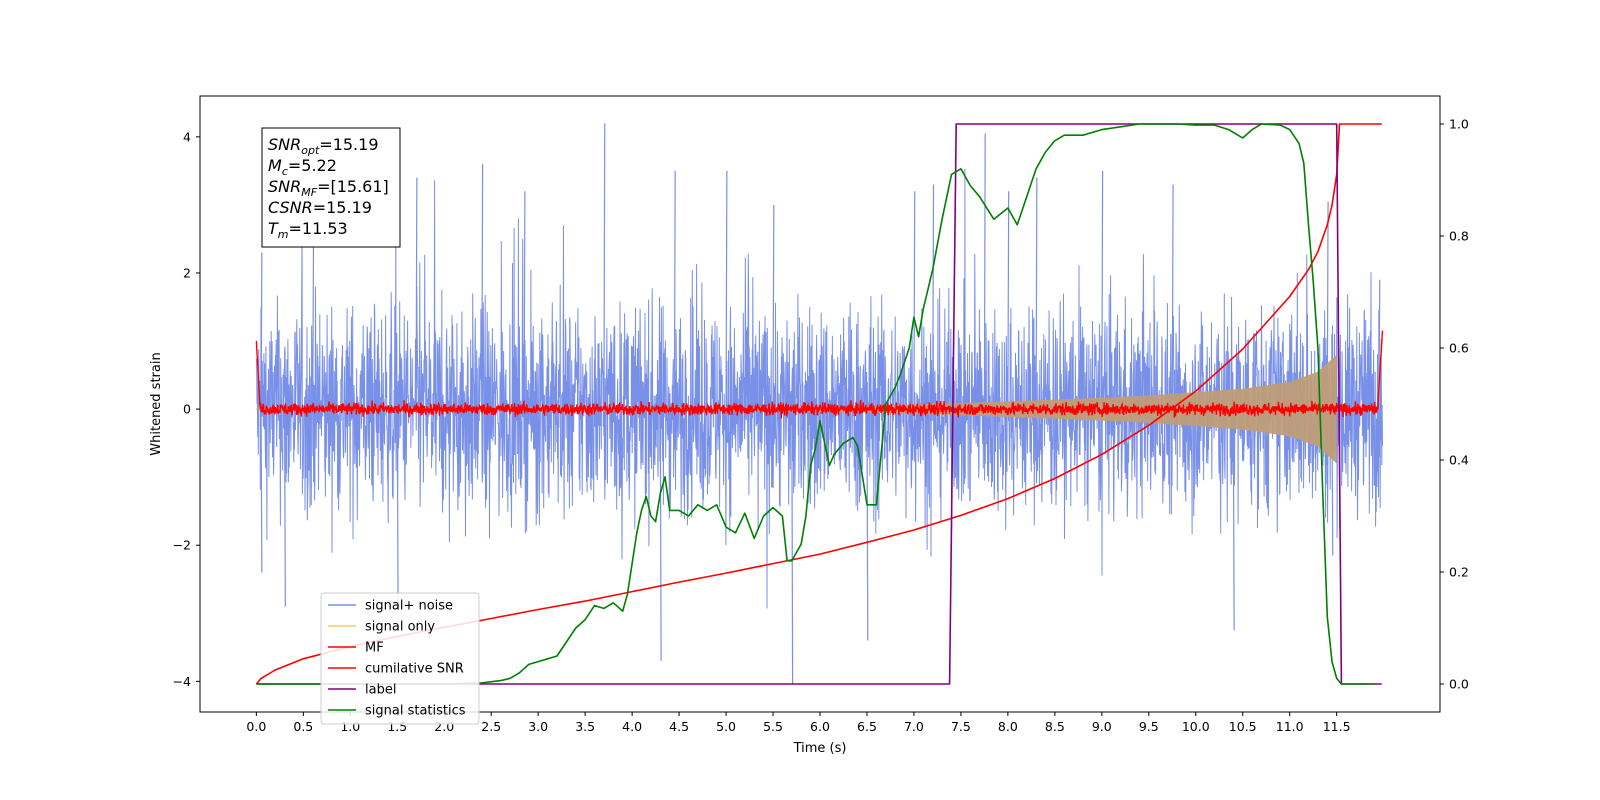 This screenshot has height=800, width=1600. I want to click on x-tick-label: 7.5, so click(961, 726).